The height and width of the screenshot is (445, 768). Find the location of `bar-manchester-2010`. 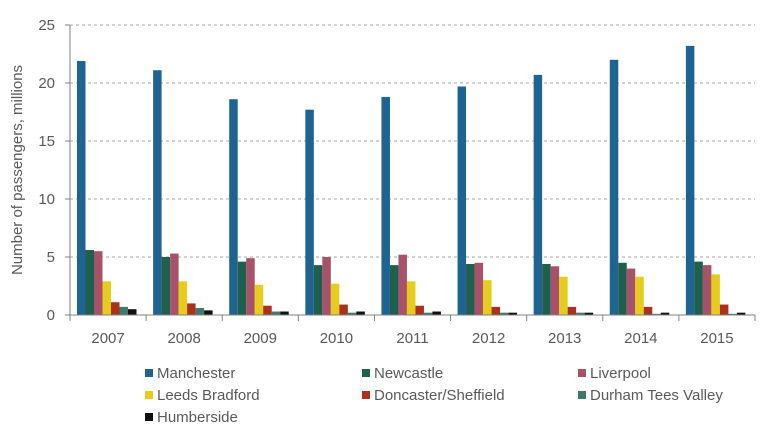

bar-manchester-2010 is located at coordinates (309, 212).